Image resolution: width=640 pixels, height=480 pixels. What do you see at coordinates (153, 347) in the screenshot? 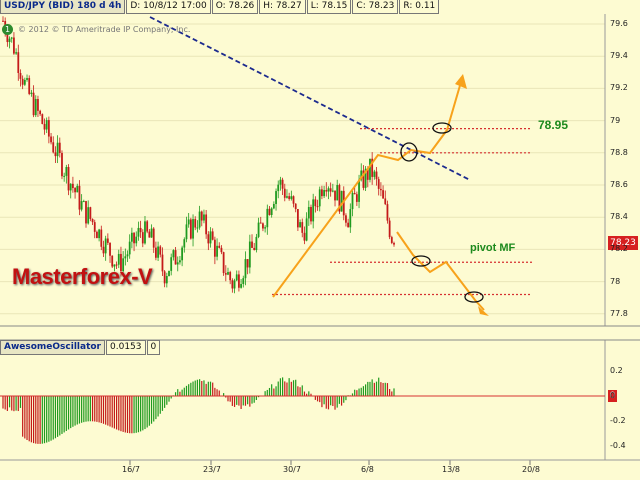
I see `oscillator-extra: 0` at bounding box center [153, 347].